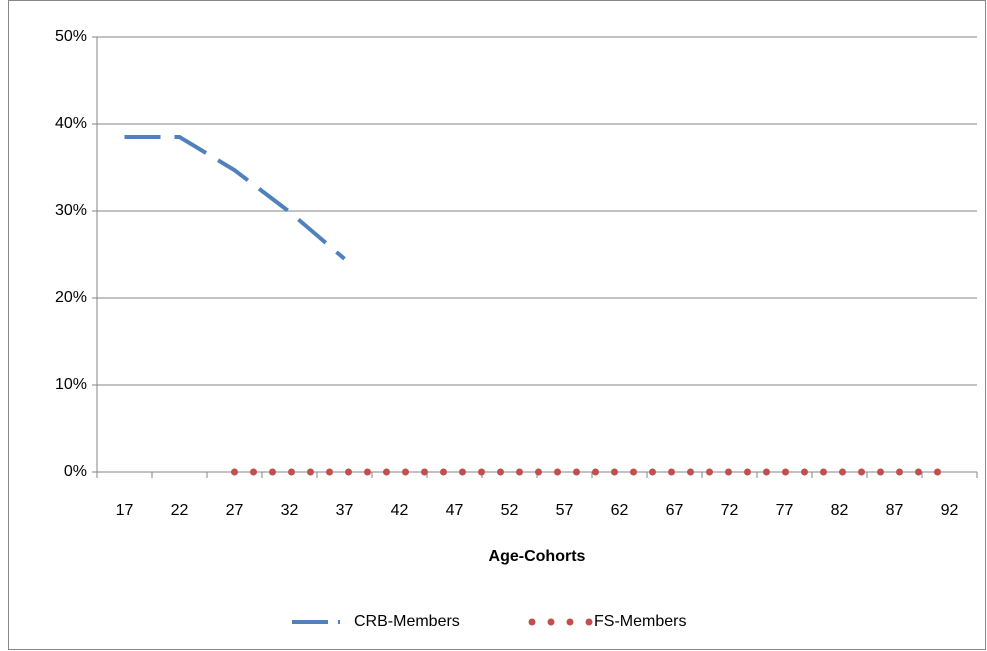 This screenshot has width=987, height=651. I want to click on x-tick-label: 67, so click(675, 510).